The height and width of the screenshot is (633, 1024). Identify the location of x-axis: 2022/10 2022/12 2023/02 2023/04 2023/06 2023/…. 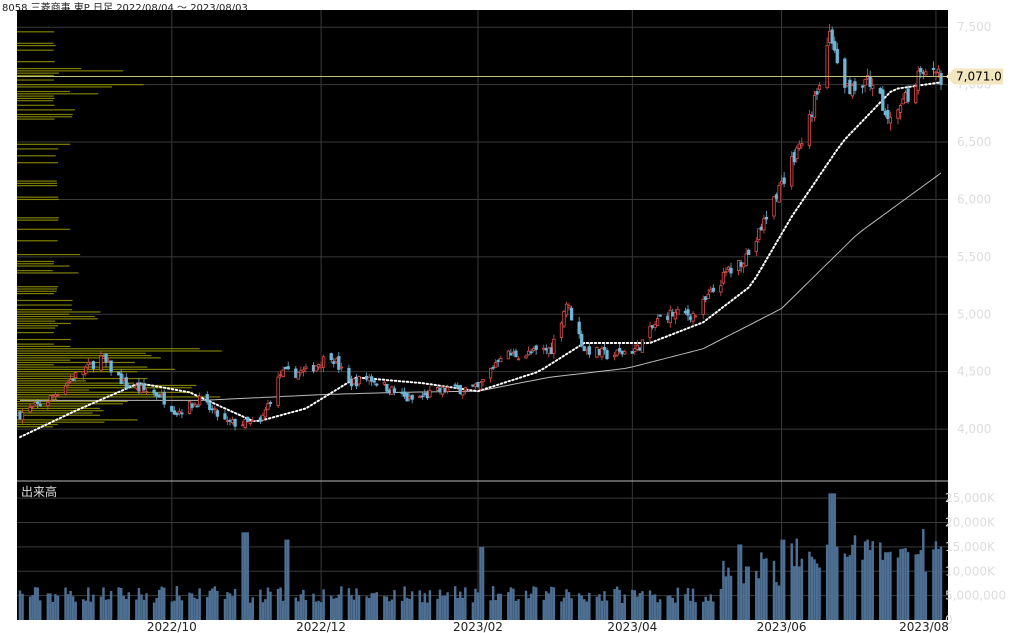
(548, 626).